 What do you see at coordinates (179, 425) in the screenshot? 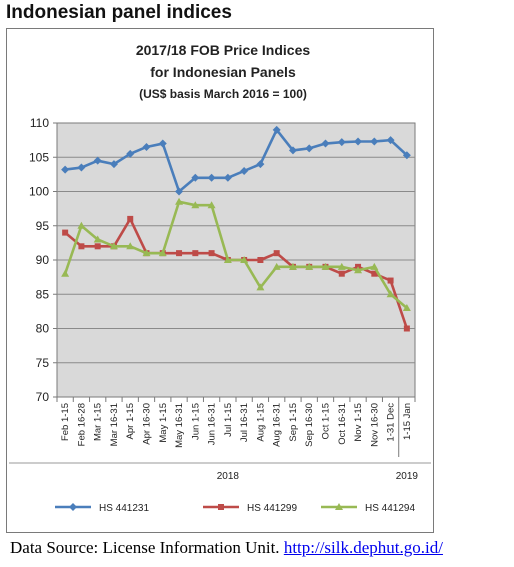
I see `x-tick-label: May 16-31` at bounding box center [179, 425].